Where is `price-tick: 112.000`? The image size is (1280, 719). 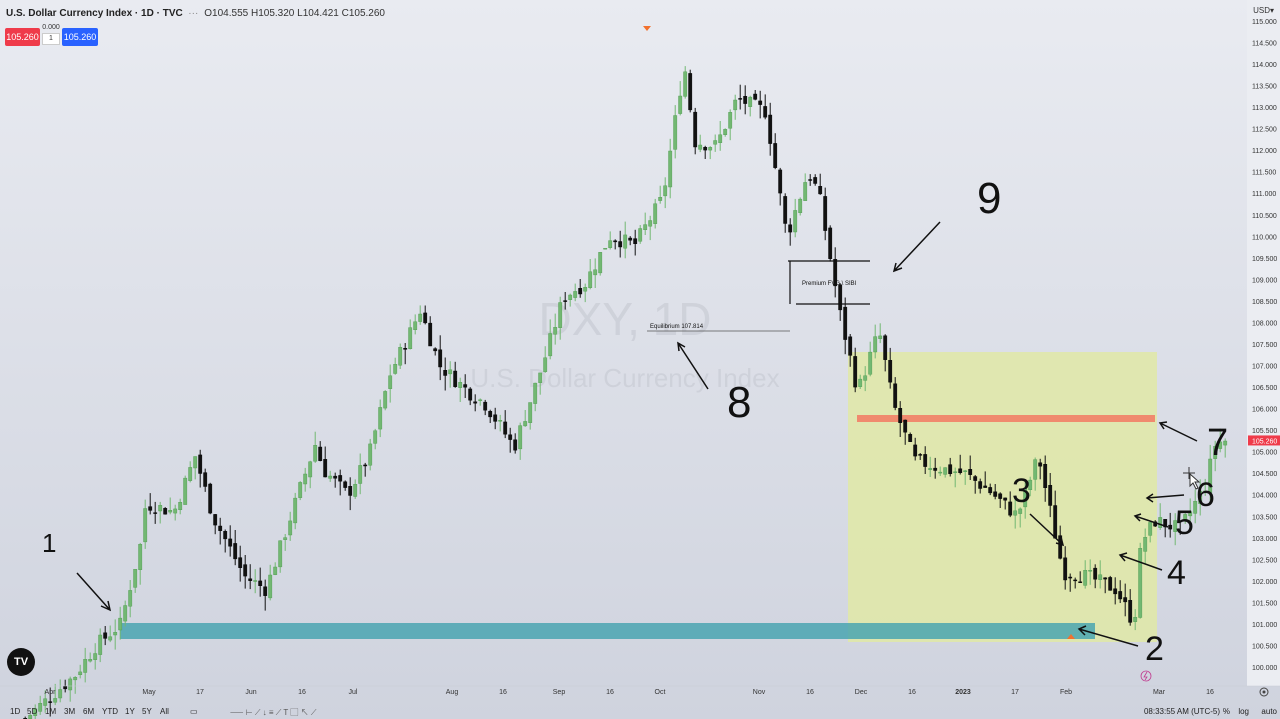
price-tick: 112.000 is located at coordinates (1264, 151).